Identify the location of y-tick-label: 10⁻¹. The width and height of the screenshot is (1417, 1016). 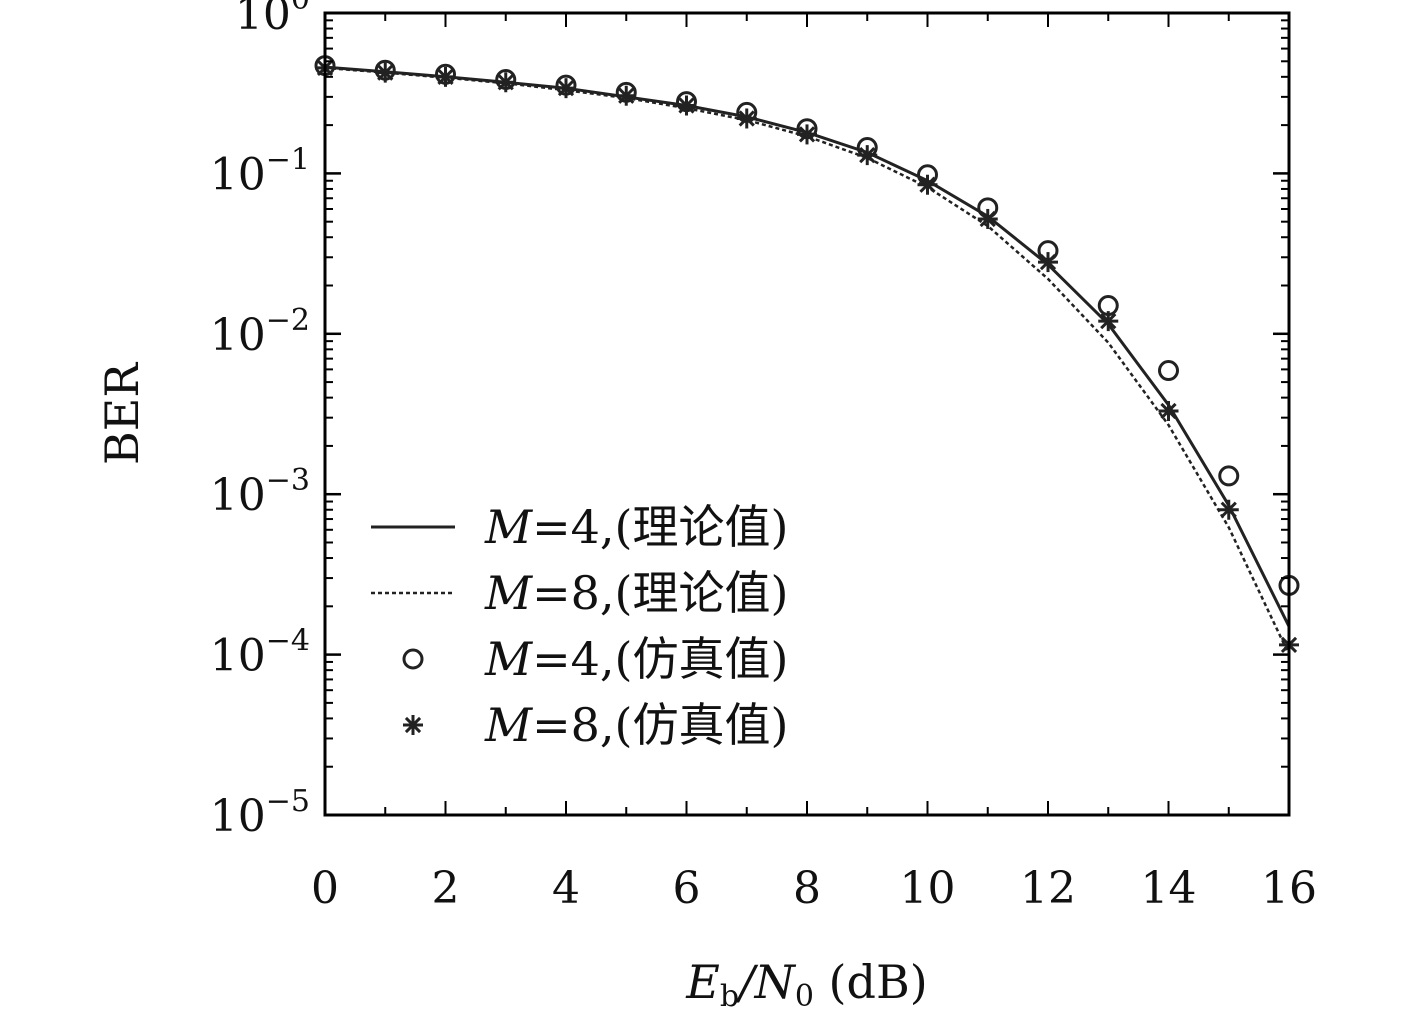
(260, 171).